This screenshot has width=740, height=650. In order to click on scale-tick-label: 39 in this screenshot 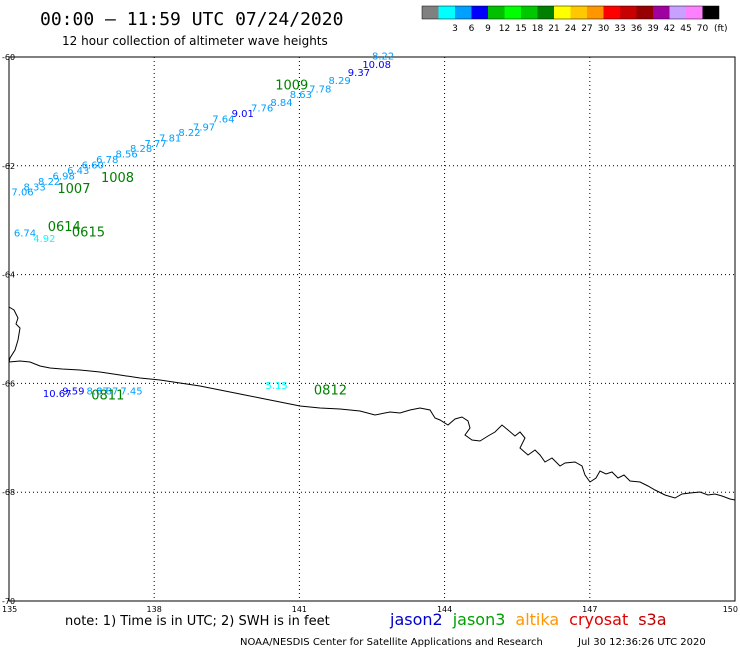, I will do `click(653, 29)`.